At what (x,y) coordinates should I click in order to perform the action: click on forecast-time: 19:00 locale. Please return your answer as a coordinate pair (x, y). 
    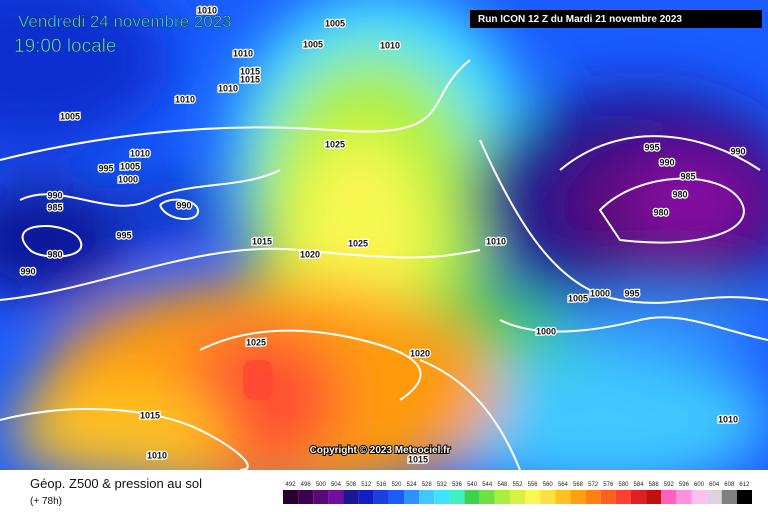
    Looking at the image, I should click on (65, 46).